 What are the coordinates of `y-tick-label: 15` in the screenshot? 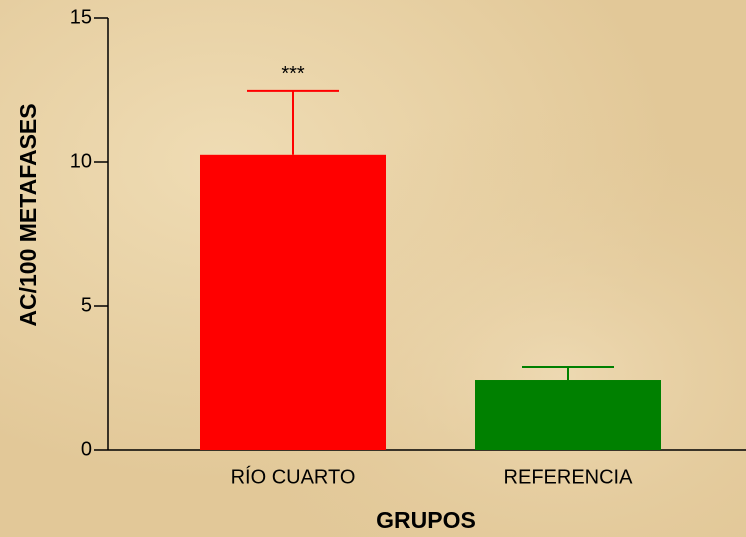 It's located at (81, 17).